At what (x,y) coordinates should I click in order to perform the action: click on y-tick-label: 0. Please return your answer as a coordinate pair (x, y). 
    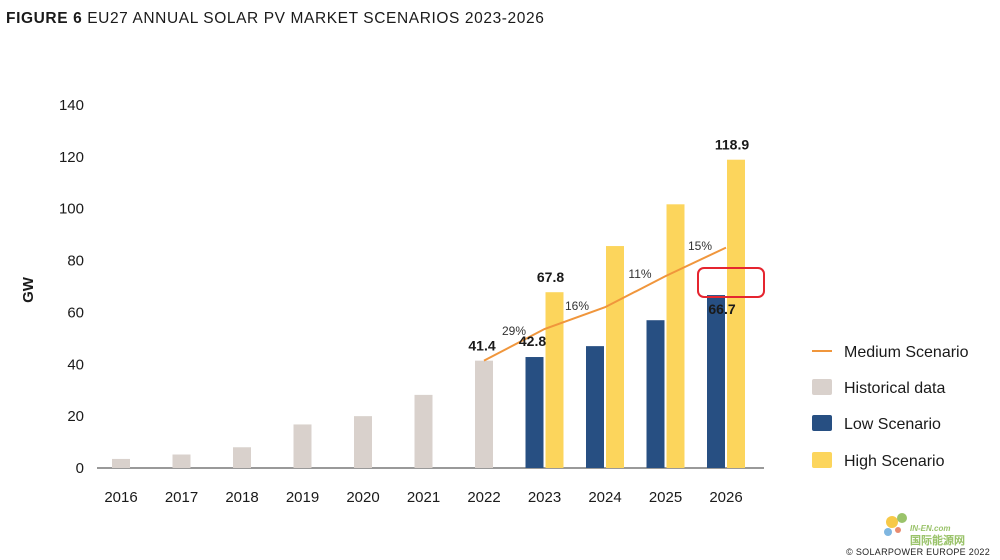
    Looking at the image, I should click on (80, 468).